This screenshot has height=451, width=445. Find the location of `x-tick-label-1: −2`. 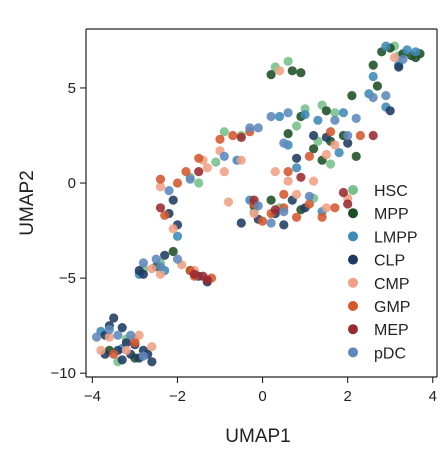

x-tick-label-1: −2 is located at coordinates (177, 396).